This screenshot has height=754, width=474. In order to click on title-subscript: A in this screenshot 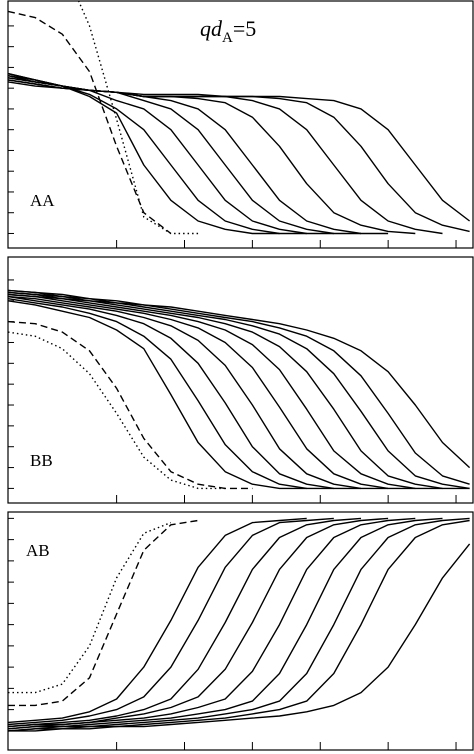, I will do `click(227, 38)`.